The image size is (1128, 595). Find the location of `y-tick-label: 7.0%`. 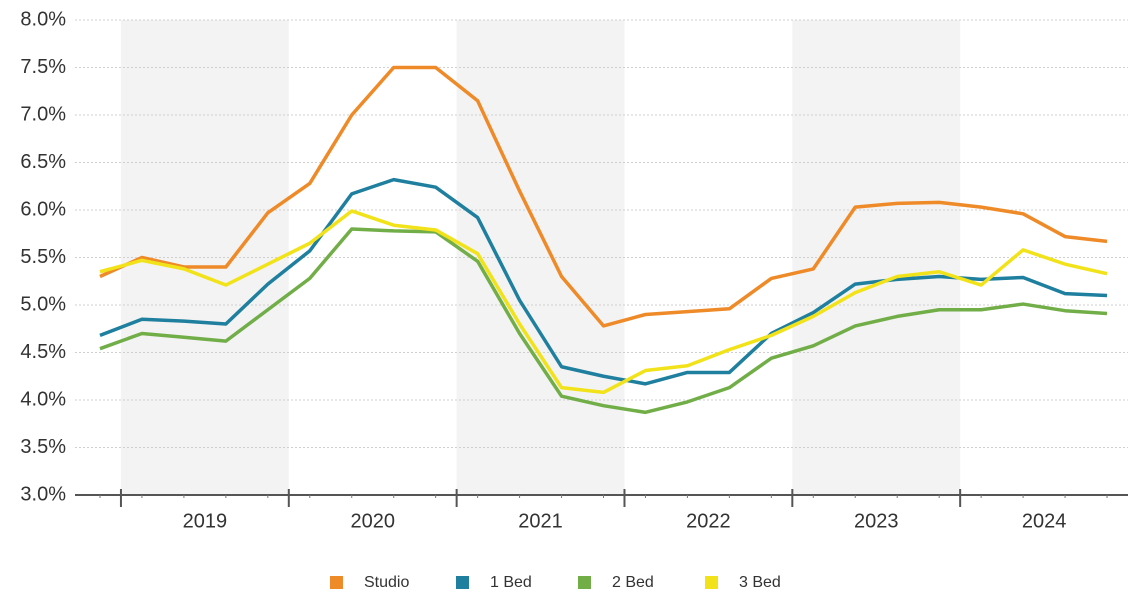

y-tick-label: 7.0% is located at coordinates (43, 114).